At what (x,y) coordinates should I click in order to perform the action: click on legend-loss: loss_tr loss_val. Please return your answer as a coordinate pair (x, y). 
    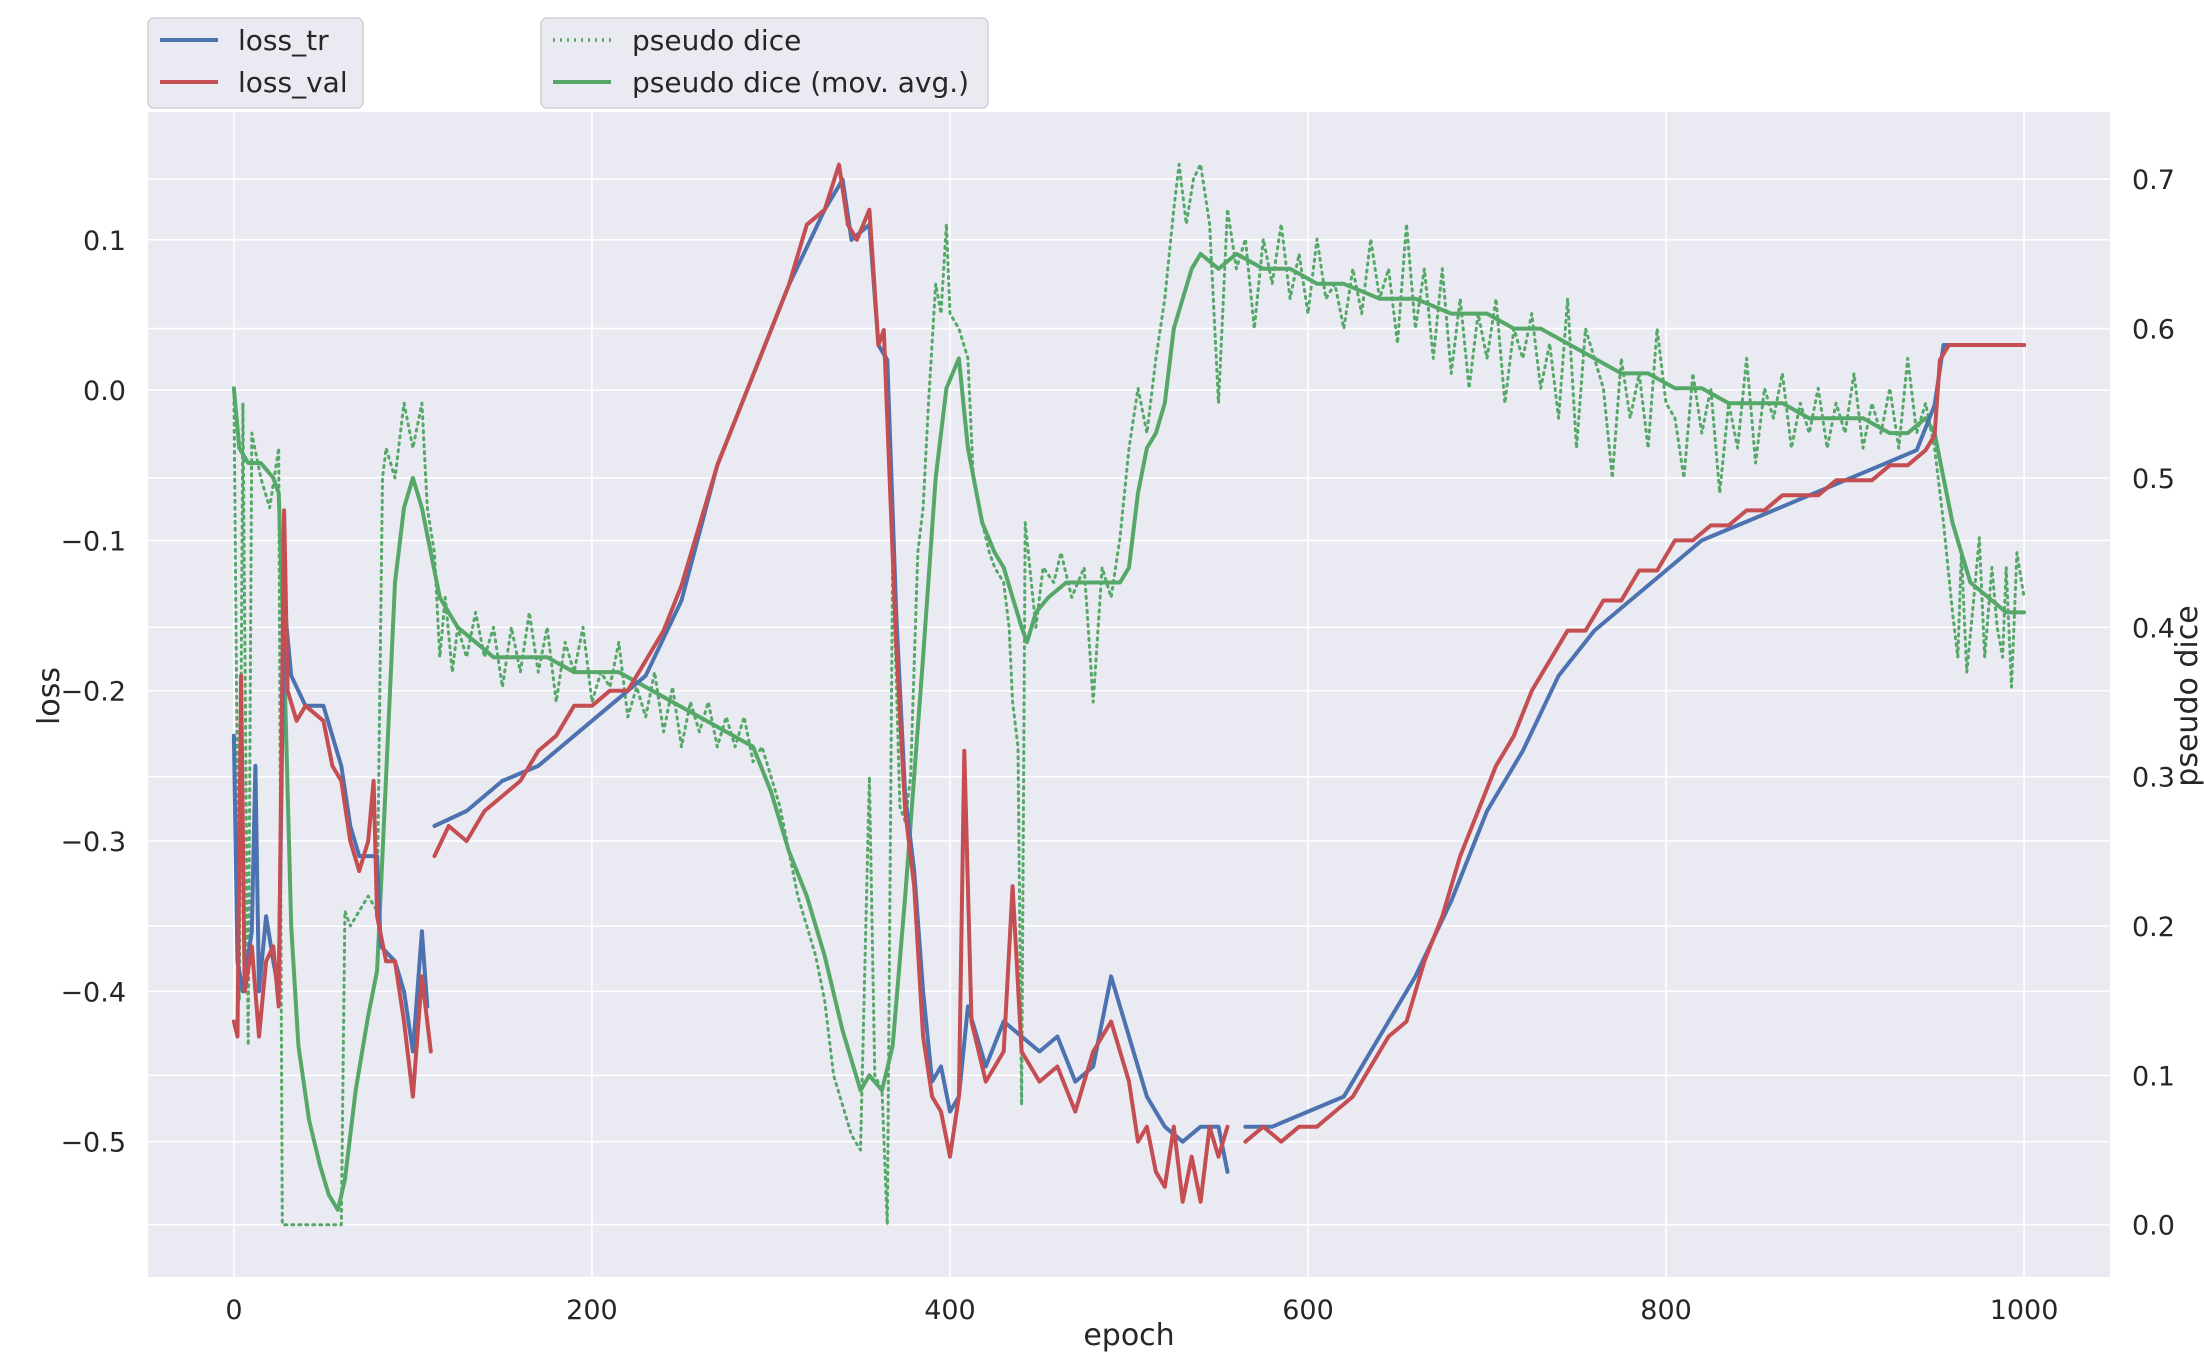
    Looking at the image, I should click on (255, 63).